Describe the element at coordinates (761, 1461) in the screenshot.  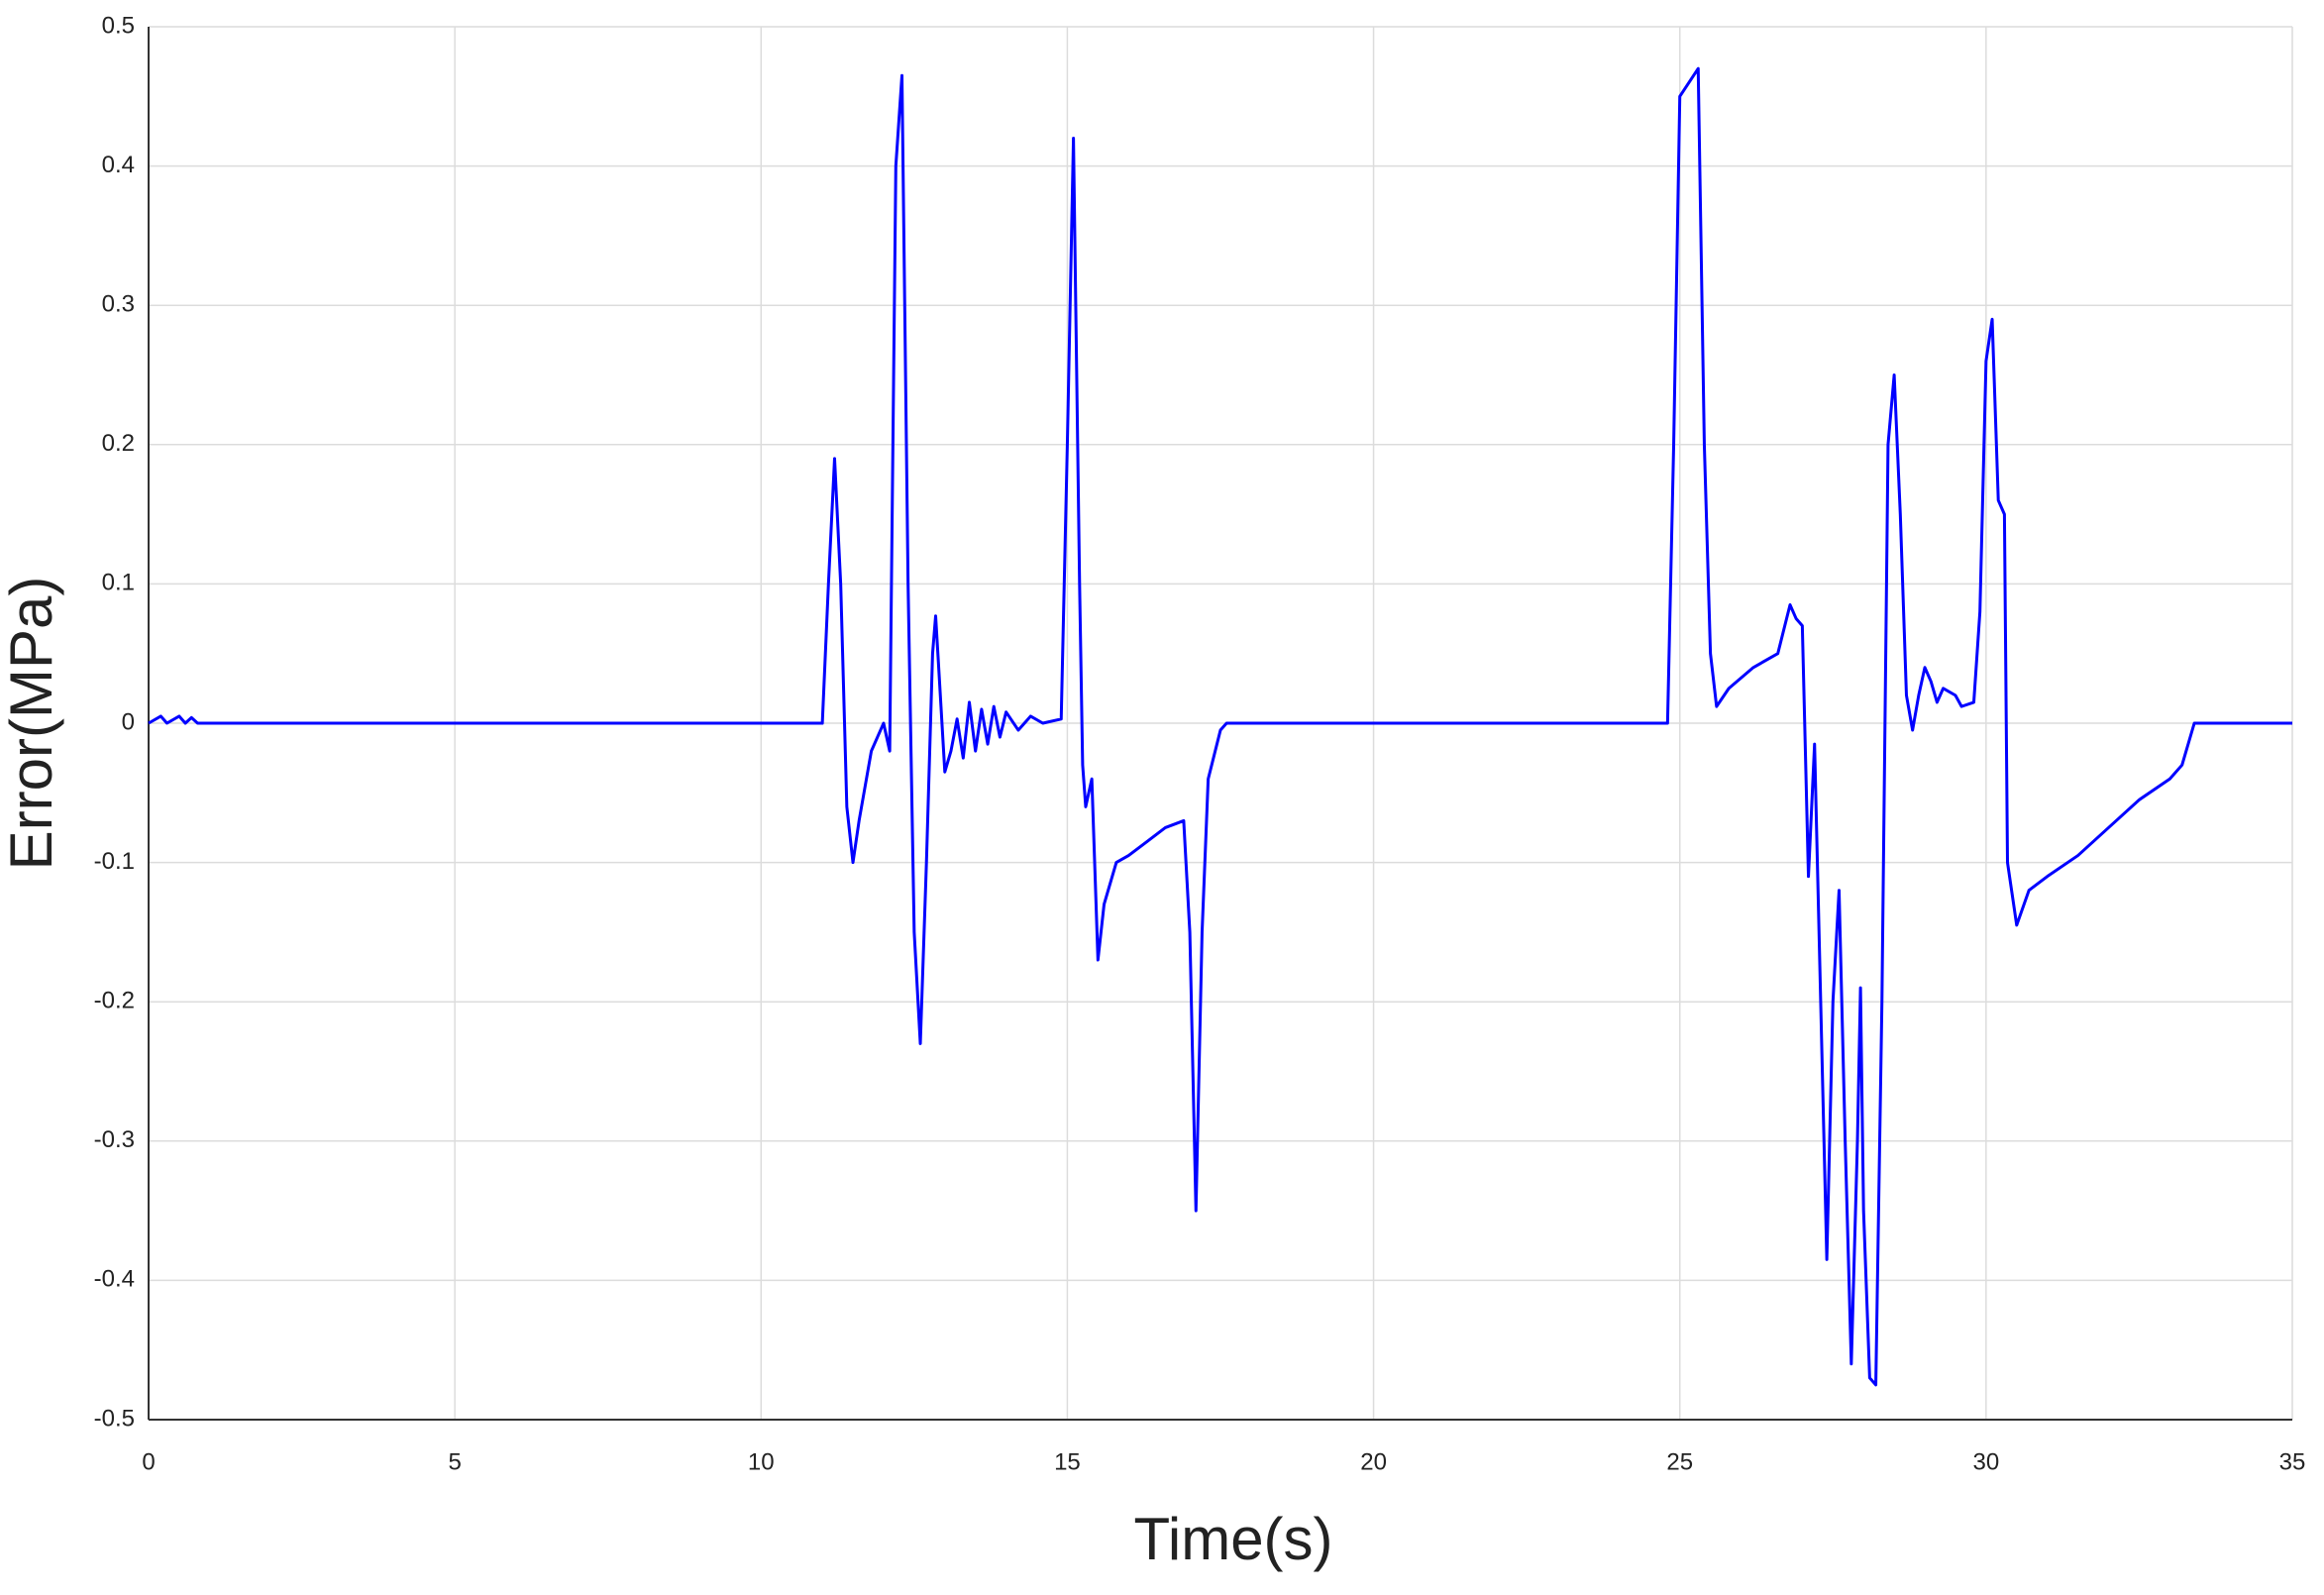
I see `x-tick-label: 10` at that location.